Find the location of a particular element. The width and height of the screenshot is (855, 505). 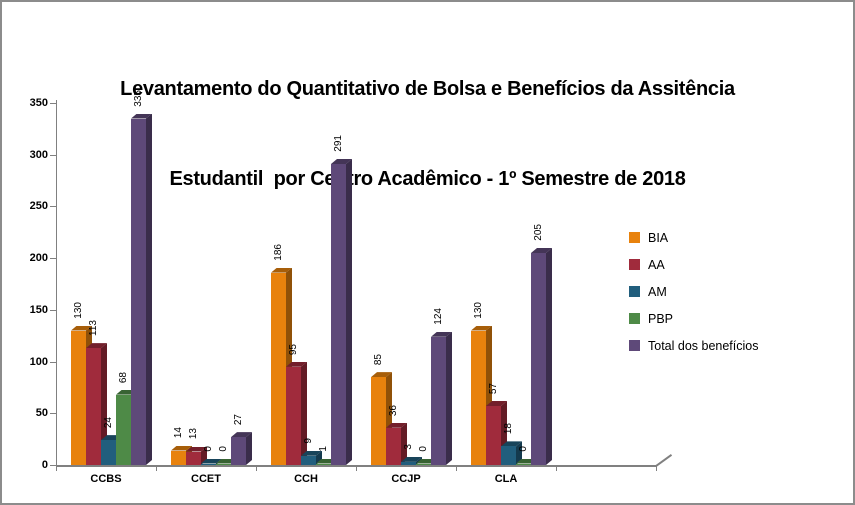

category-label: CCET is located at coordinates (206, 479).